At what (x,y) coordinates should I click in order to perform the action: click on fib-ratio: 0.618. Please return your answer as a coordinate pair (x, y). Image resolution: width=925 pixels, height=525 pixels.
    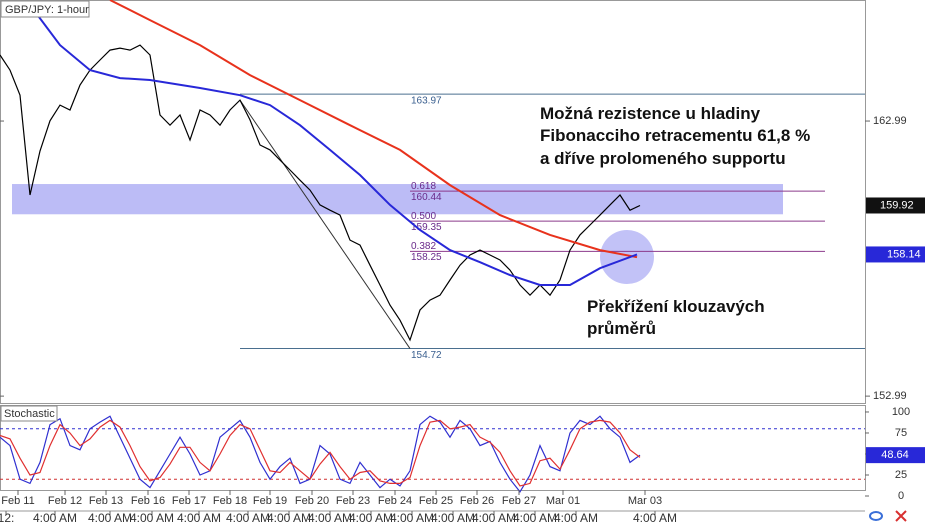
    Looking at the image, I should click on (423, 186).